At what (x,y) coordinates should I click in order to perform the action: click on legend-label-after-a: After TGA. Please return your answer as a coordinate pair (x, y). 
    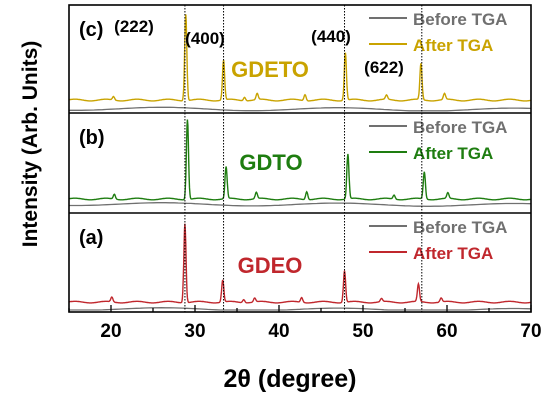
    Looking at the image, I should click on (453, 253).